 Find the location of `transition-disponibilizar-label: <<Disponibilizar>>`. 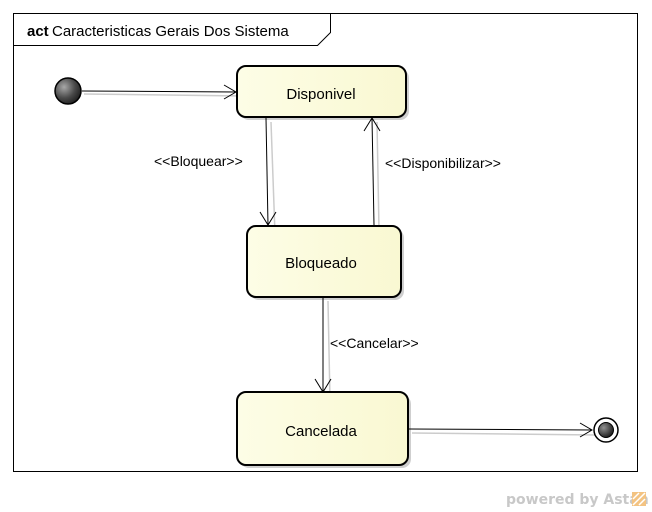

transition-disponibilizar-label: <<Disponibilizar>> is located at coordinates (443, 163).